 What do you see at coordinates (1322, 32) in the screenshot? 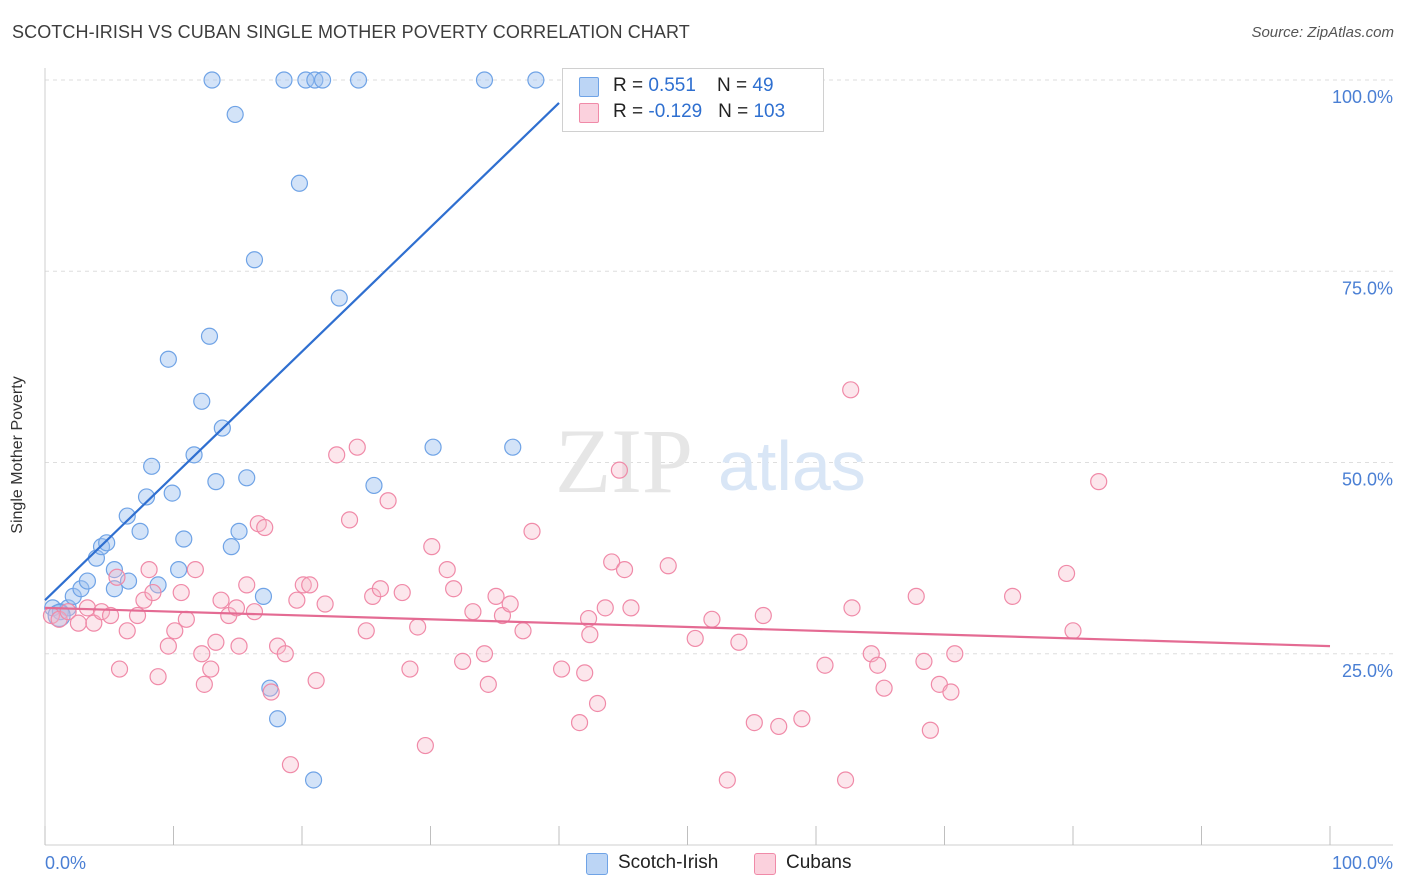
I see `chart-source: Source: ZipAtlas.com` at bounding box center [1322, 32].